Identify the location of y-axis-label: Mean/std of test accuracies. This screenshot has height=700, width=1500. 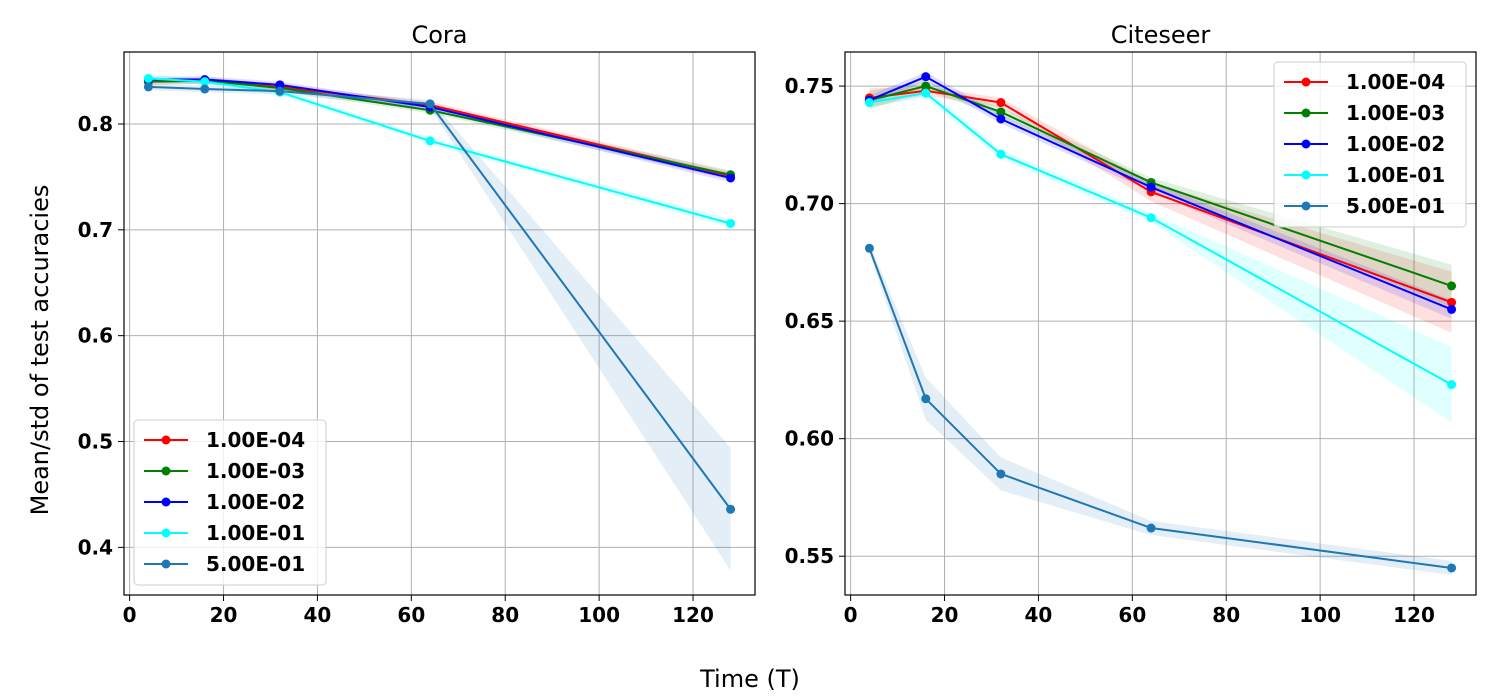
(40, 350).